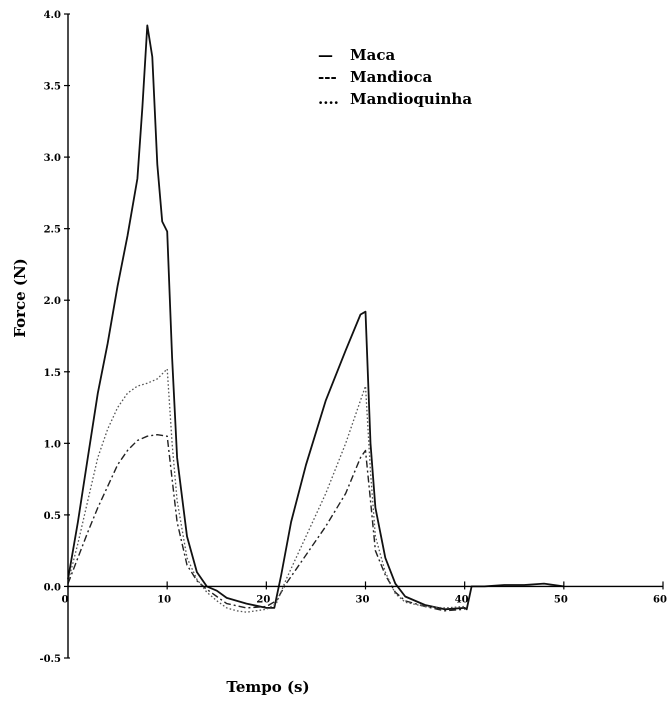 This screenshot has height=701, width=669. What do you see at coordinates (561, 599) in the screenshot?
I see `x-tick-label: 50` at bounding box center [561, 599].